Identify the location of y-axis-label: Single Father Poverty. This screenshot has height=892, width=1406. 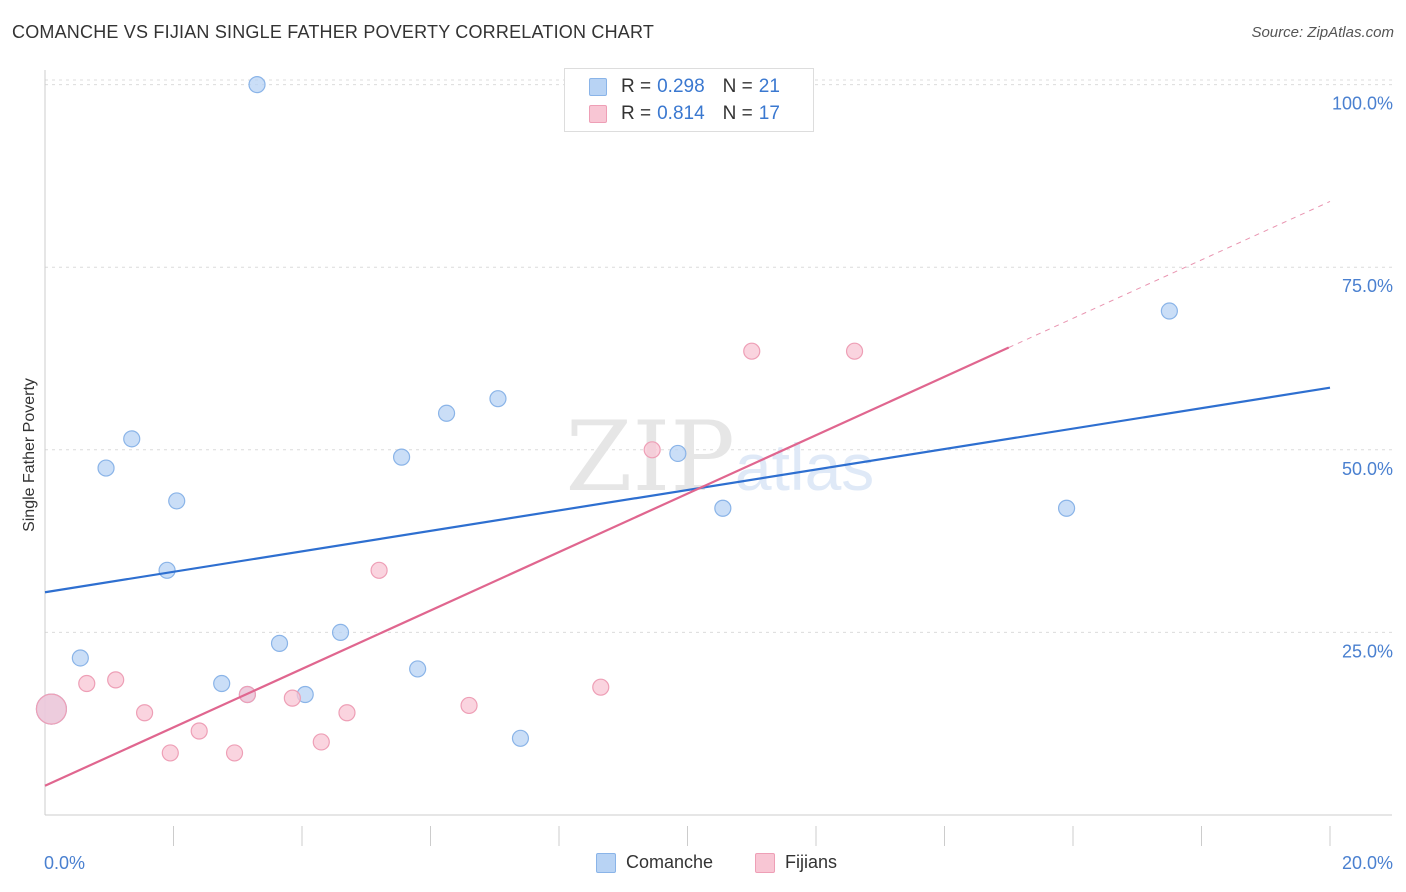
(29, 455).